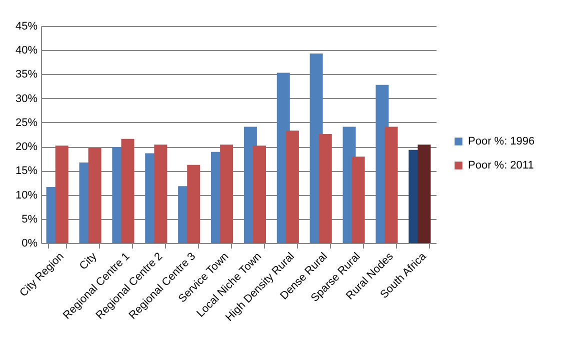 This screenshot has height=345, width=569. Describe the element at coordinates (26, 98) in the screenshot. I see `y-tick-label: 30%` at that location.